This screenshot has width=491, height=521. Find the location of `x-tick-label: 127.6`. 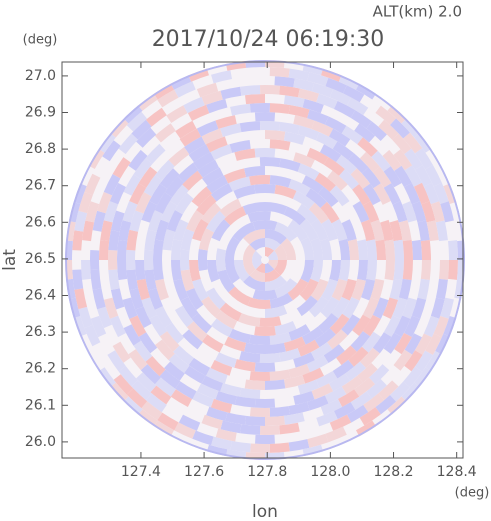

x-tick-label: 127.6 is located at coordinates (204, 472).